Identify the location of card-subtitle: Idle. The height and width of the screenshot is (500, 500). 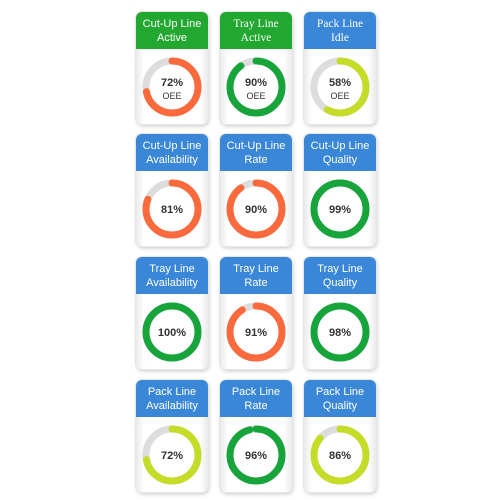
(340, 37).